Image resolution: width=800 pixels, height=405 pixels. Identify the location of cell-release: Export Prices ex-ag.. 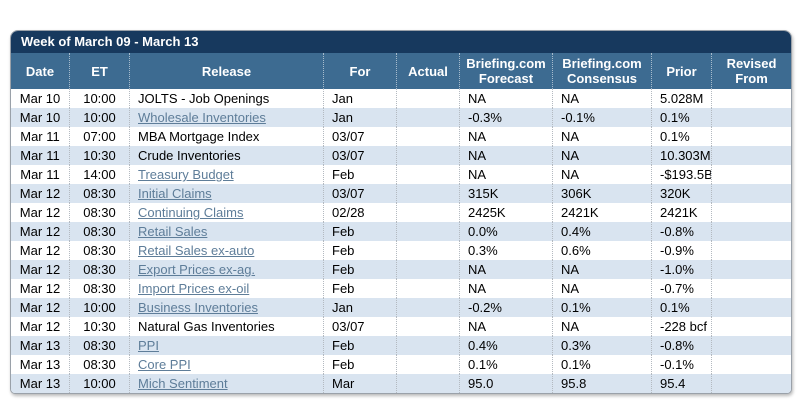
(226, 269).